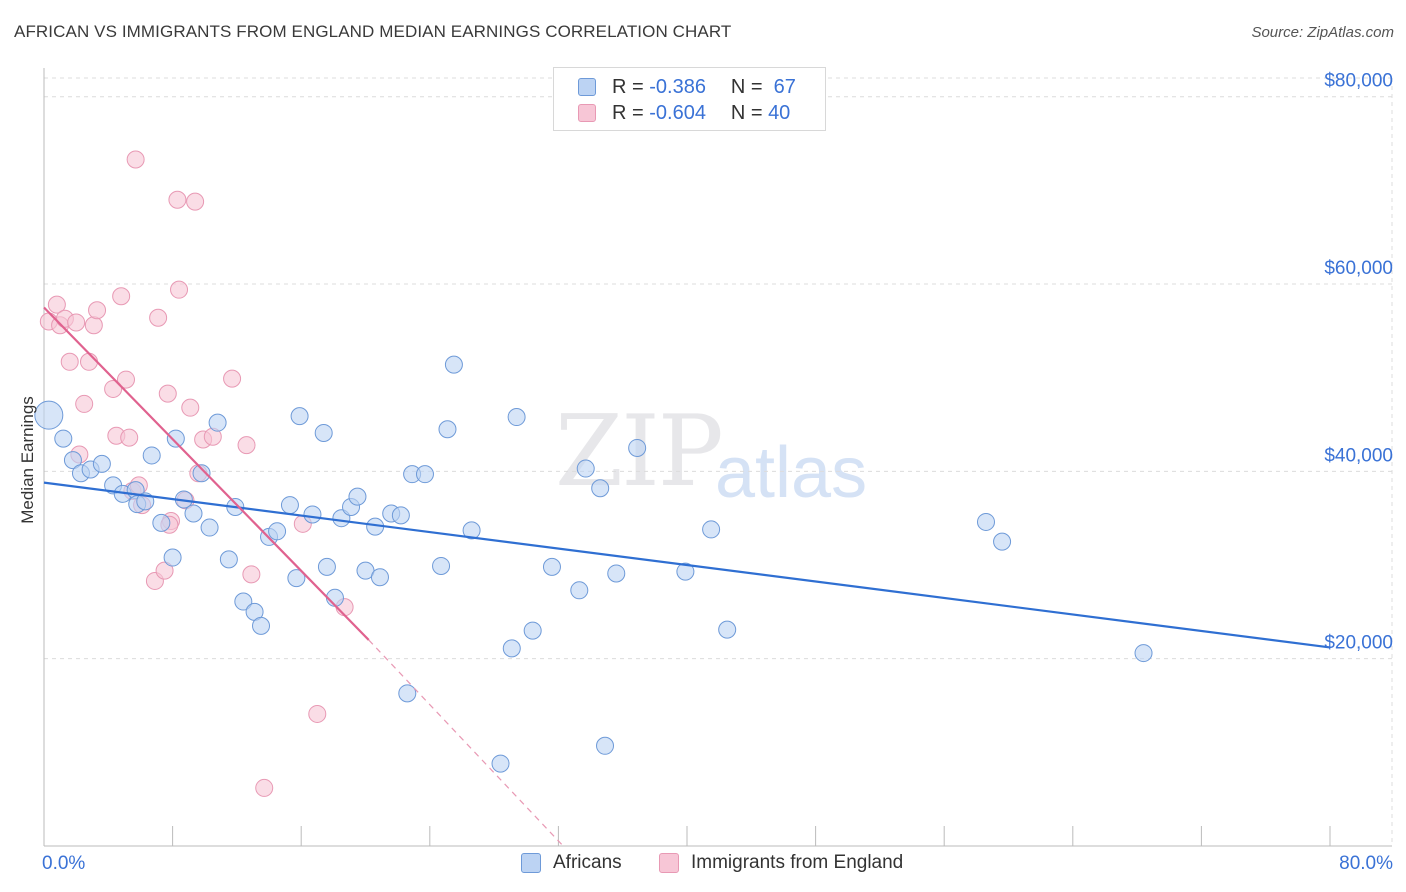 Image resolution: width=1406 pixels, height=892 pixels. Describe the element at coordinates (1358, 643) in the screenshot. I see `y-tick-label: $20,000` at that location.